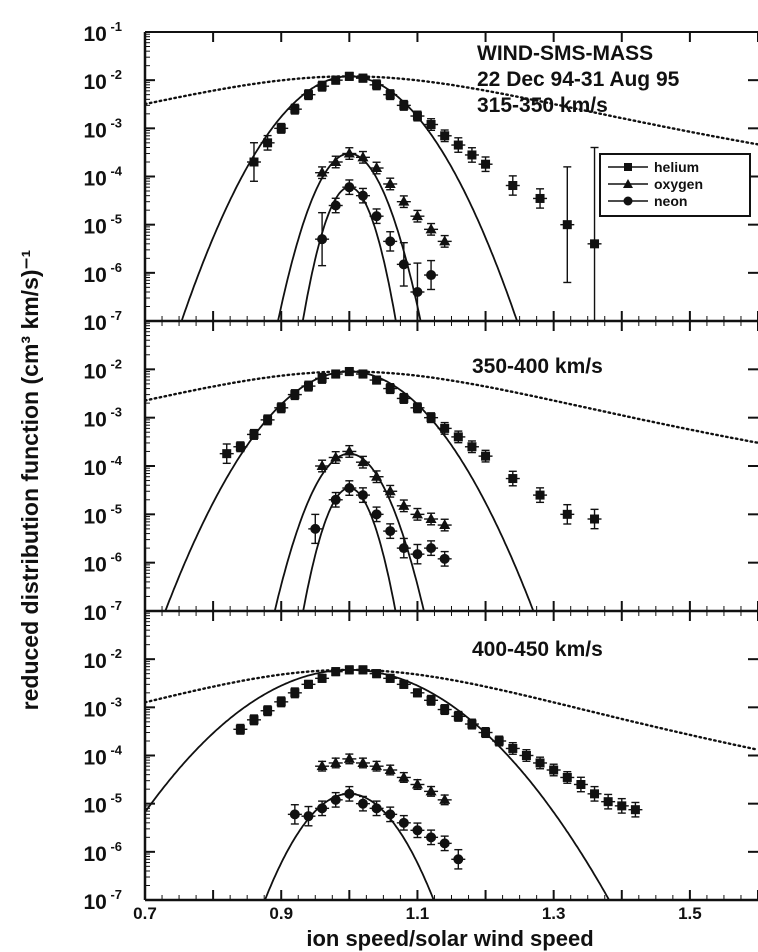 The width and height of the screenshot is (758, 952). Describe the element at coordinates (565, 53) in the screenshot. I see `panel-annotation: WIND-SMS-MASS` at that location.